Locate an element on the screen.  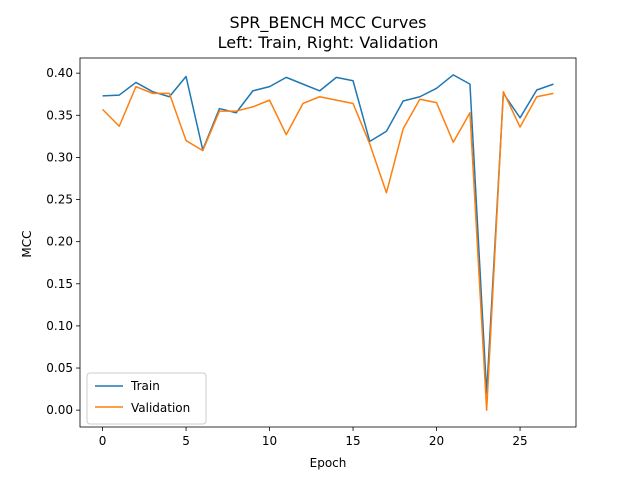
y-tick-label: 0.00 is located at coordinates (59, 410).